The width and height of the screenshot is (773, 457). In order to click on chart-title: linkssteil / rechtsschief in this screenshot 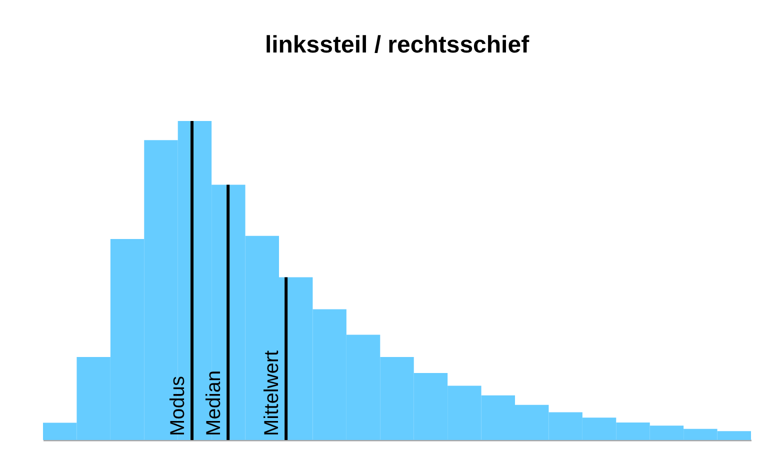, I will do `click(397, 45)`.